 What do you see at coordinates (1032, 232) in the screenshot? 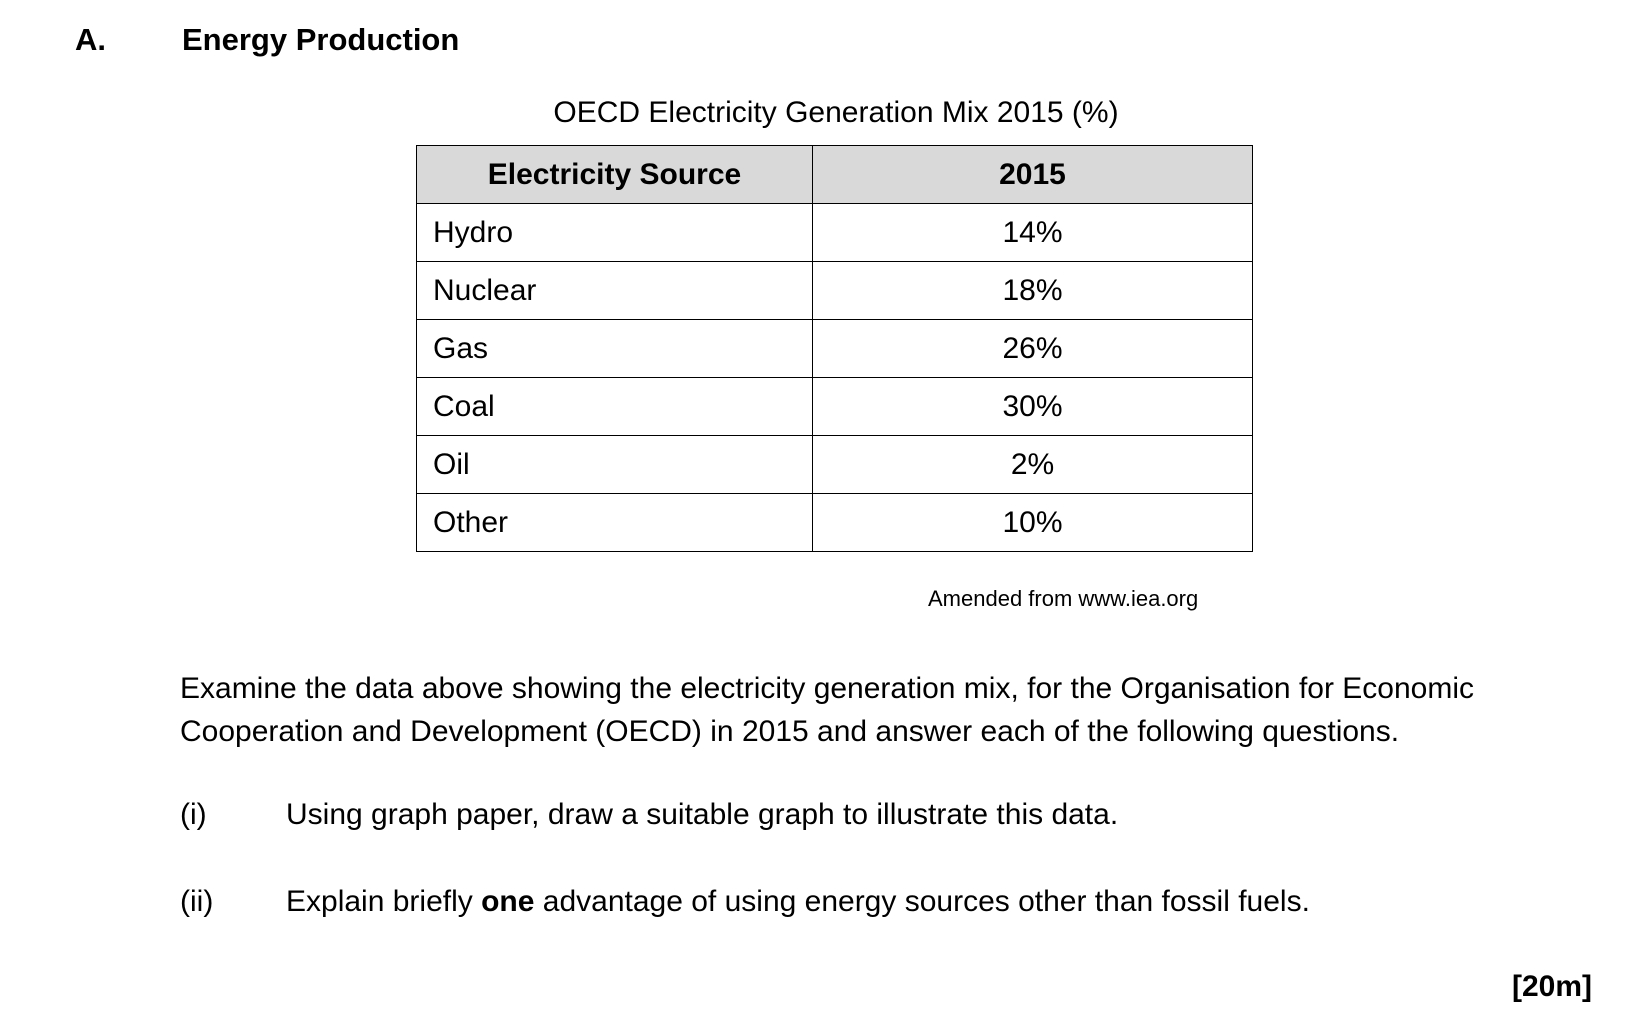
I see `value-cell: 14%` at bounding box center [1032, 232].